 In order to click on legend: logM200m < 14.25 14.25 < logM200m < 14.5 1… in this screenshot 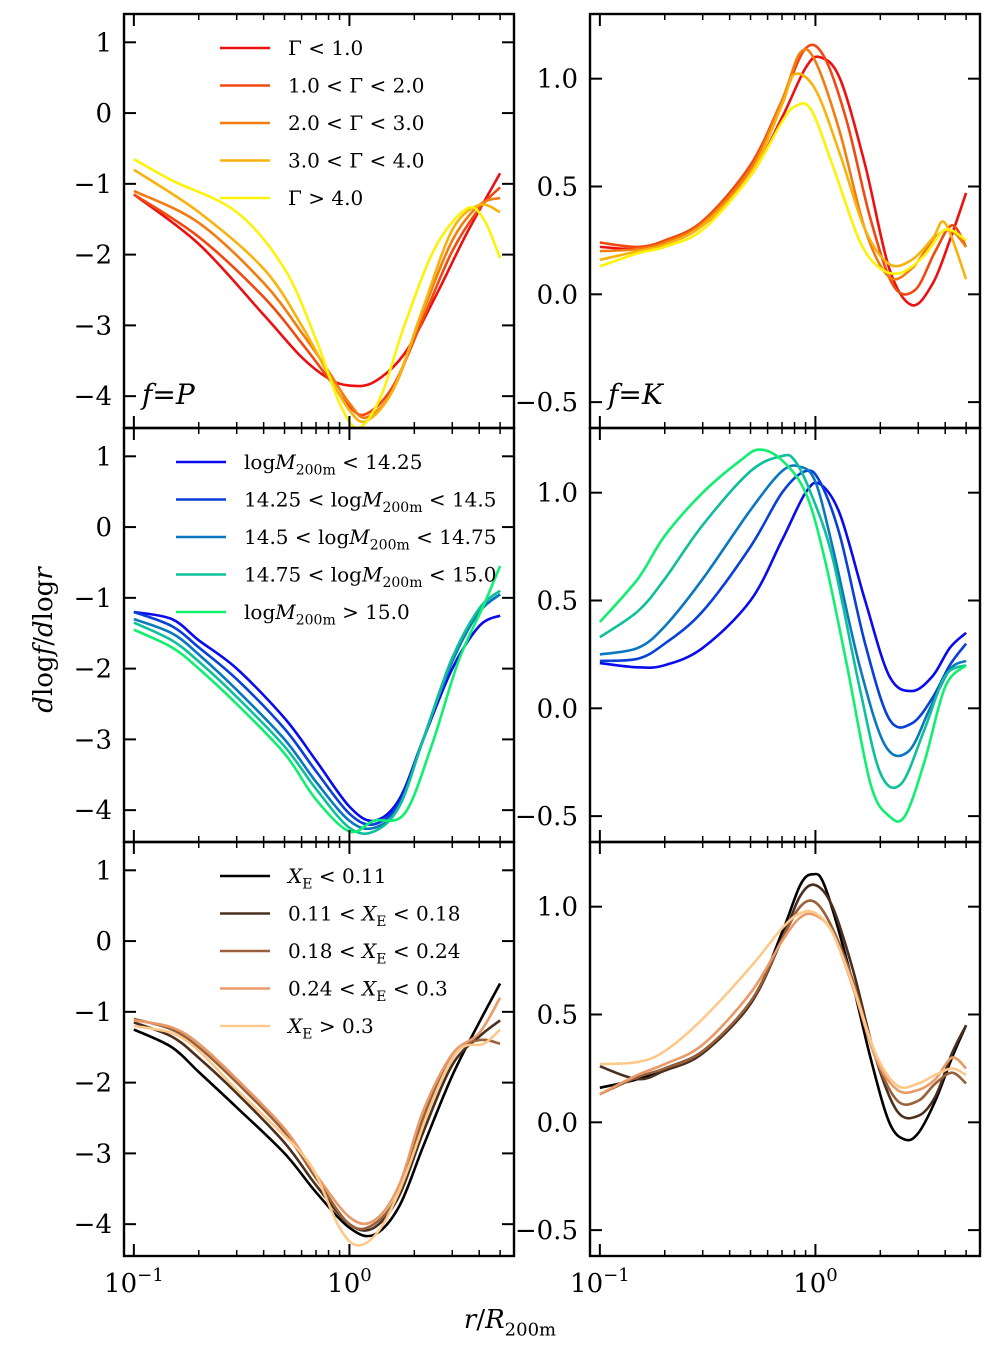, I will do `click(336, 539)`.